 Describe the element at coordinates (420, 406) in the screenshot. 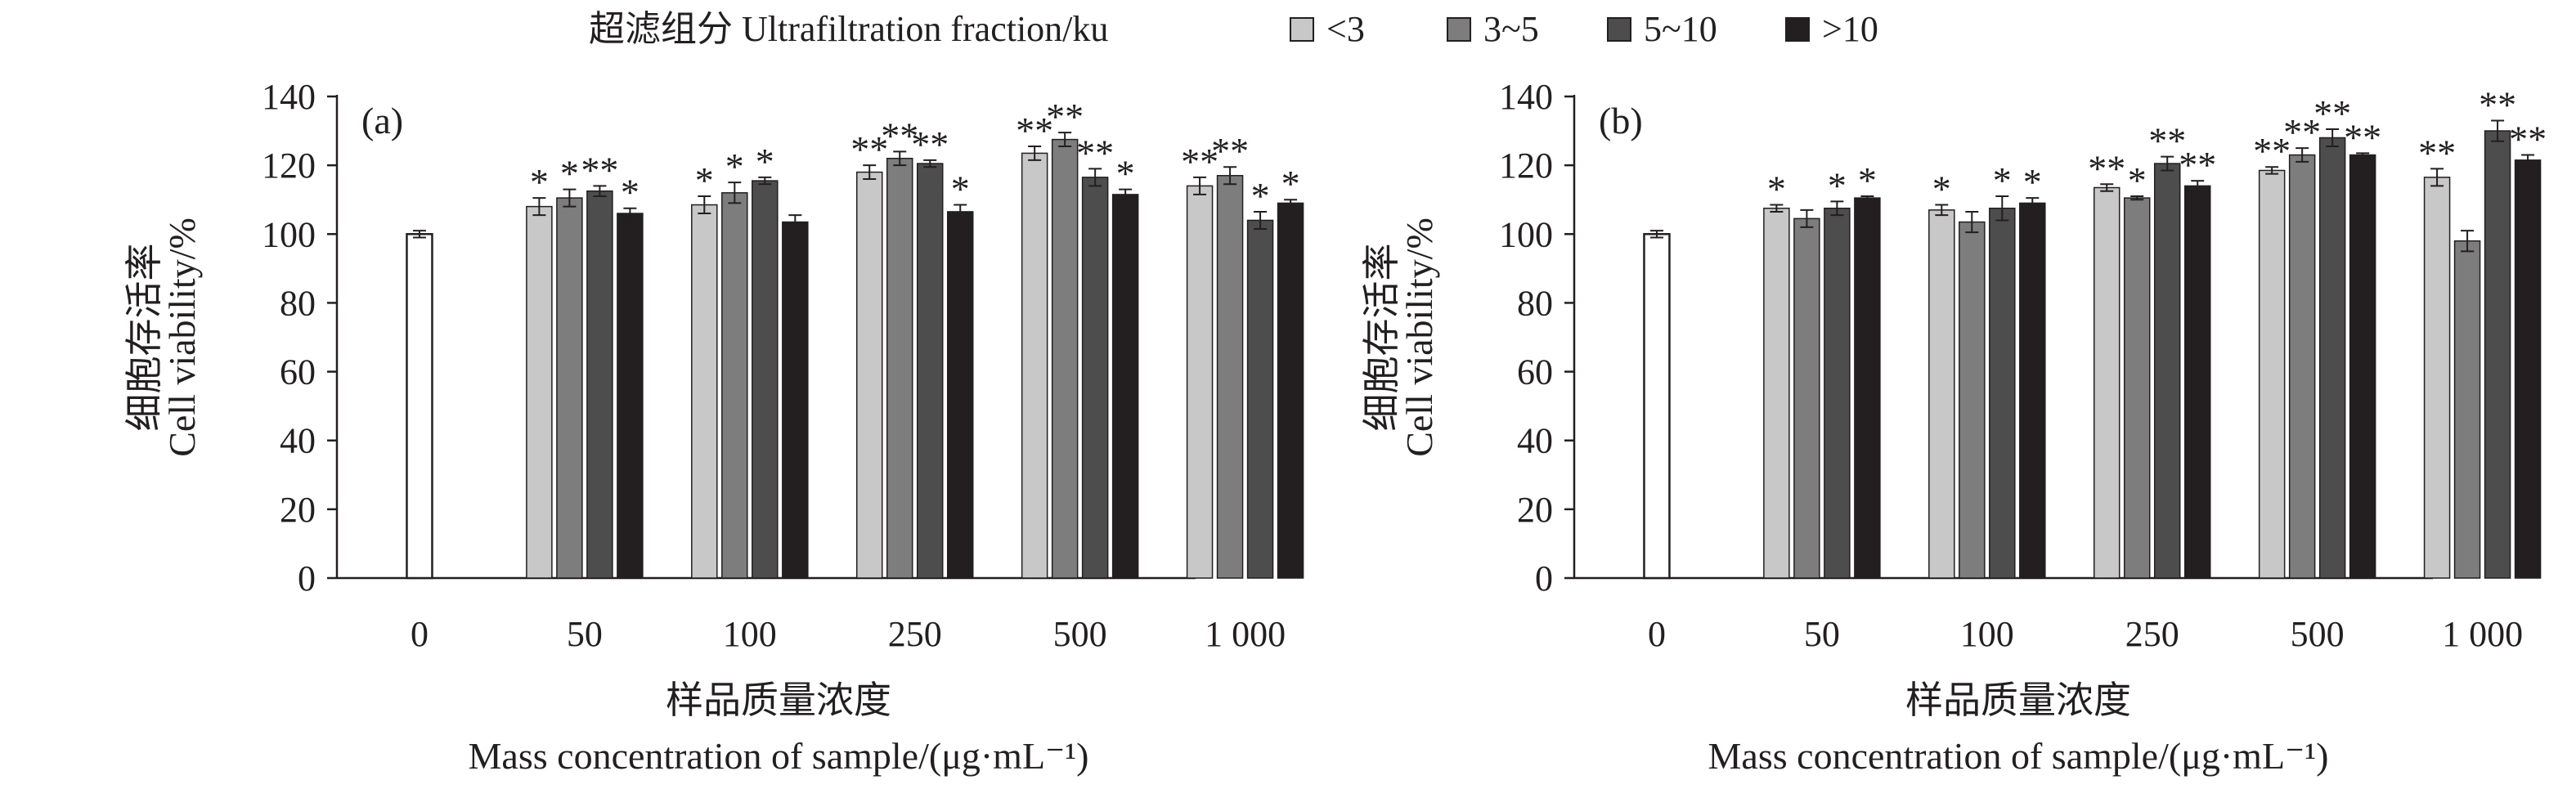

I see `bar-control` at that location.